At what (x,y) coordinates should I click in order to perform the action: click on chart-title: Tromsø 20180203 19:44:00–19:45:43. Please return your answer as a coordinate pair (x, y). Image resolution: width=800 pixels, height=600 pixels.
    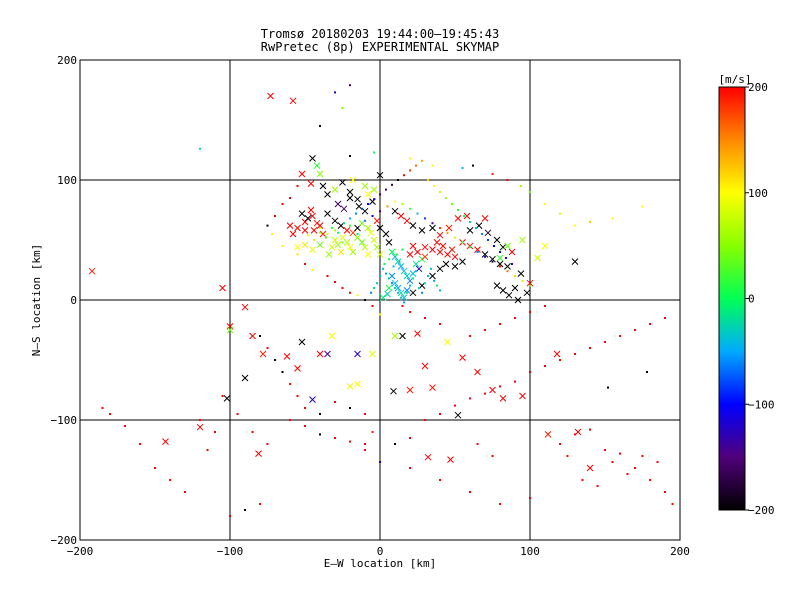
    Looking at the image, I should click on (380, 34).